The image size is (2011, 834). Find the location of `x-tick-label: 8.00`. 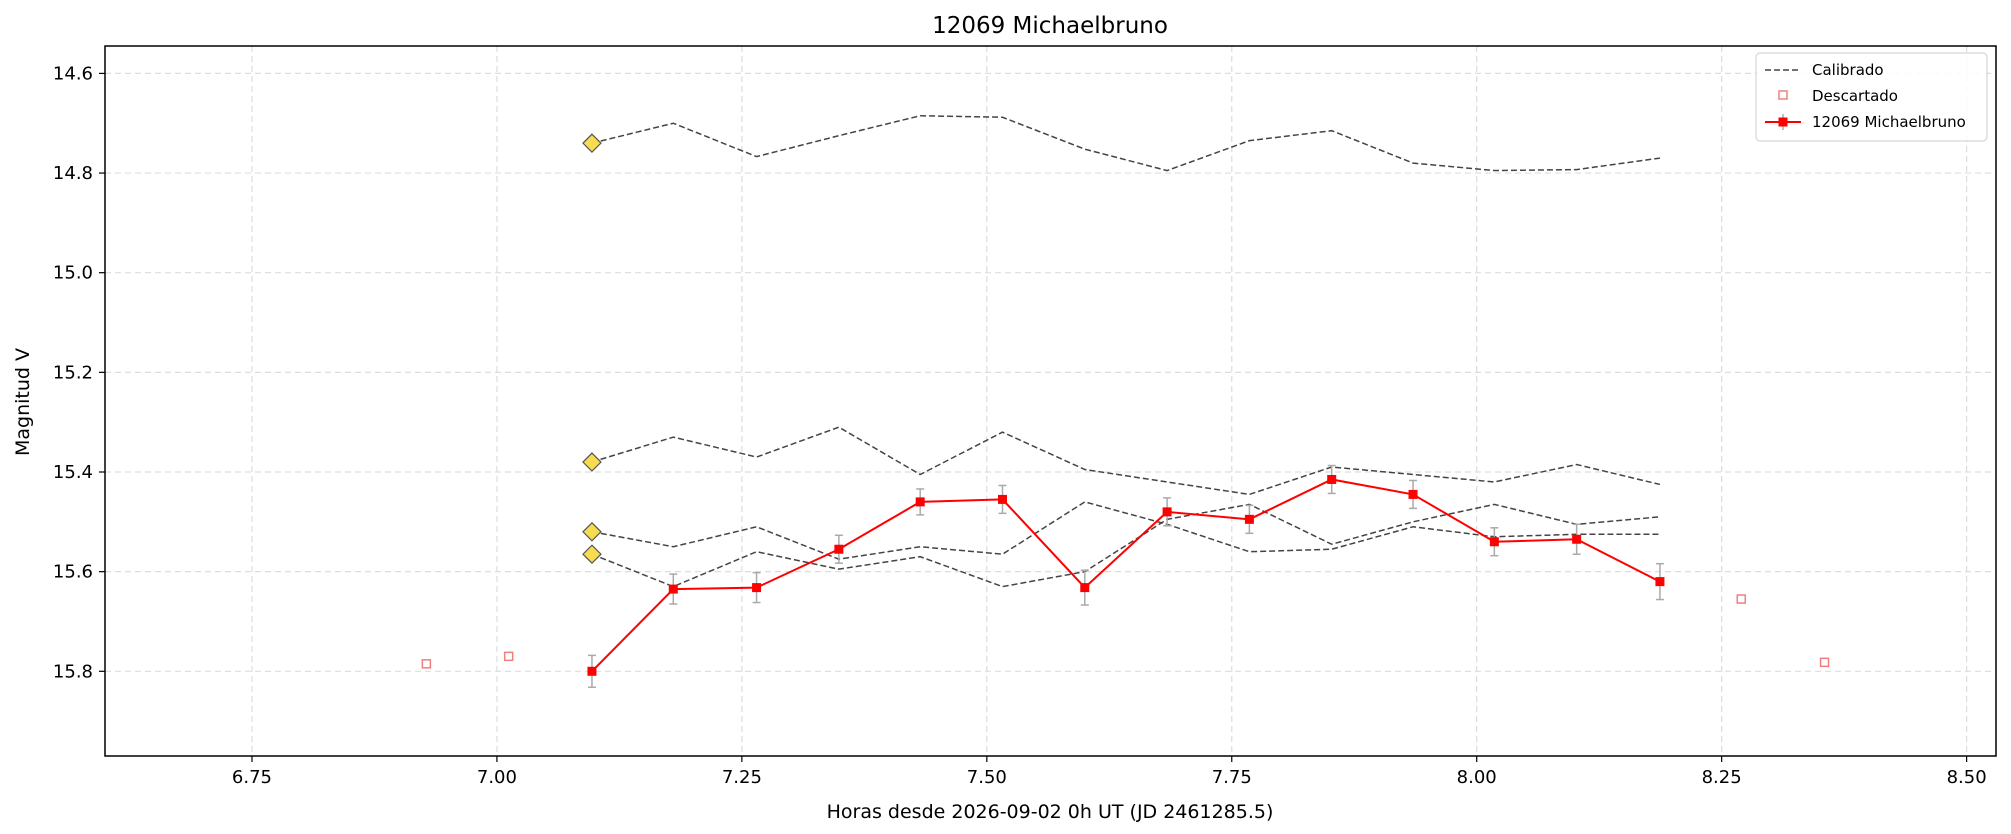

x-tick-label: 8.00 is located at coordinates (1477, 777).